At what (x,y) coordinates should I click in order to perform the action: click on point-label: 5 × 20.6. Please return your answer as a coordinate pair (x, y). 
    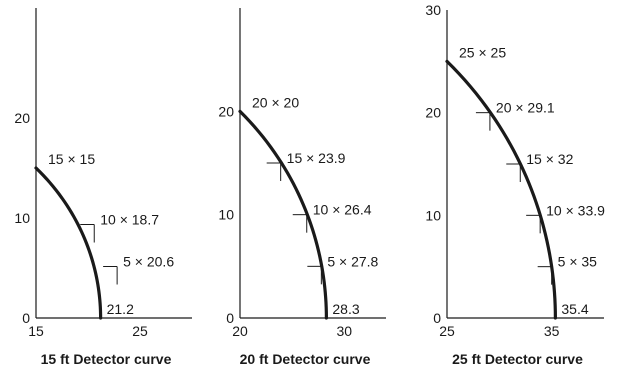
    Looking at the image, I should click on (148, 262).